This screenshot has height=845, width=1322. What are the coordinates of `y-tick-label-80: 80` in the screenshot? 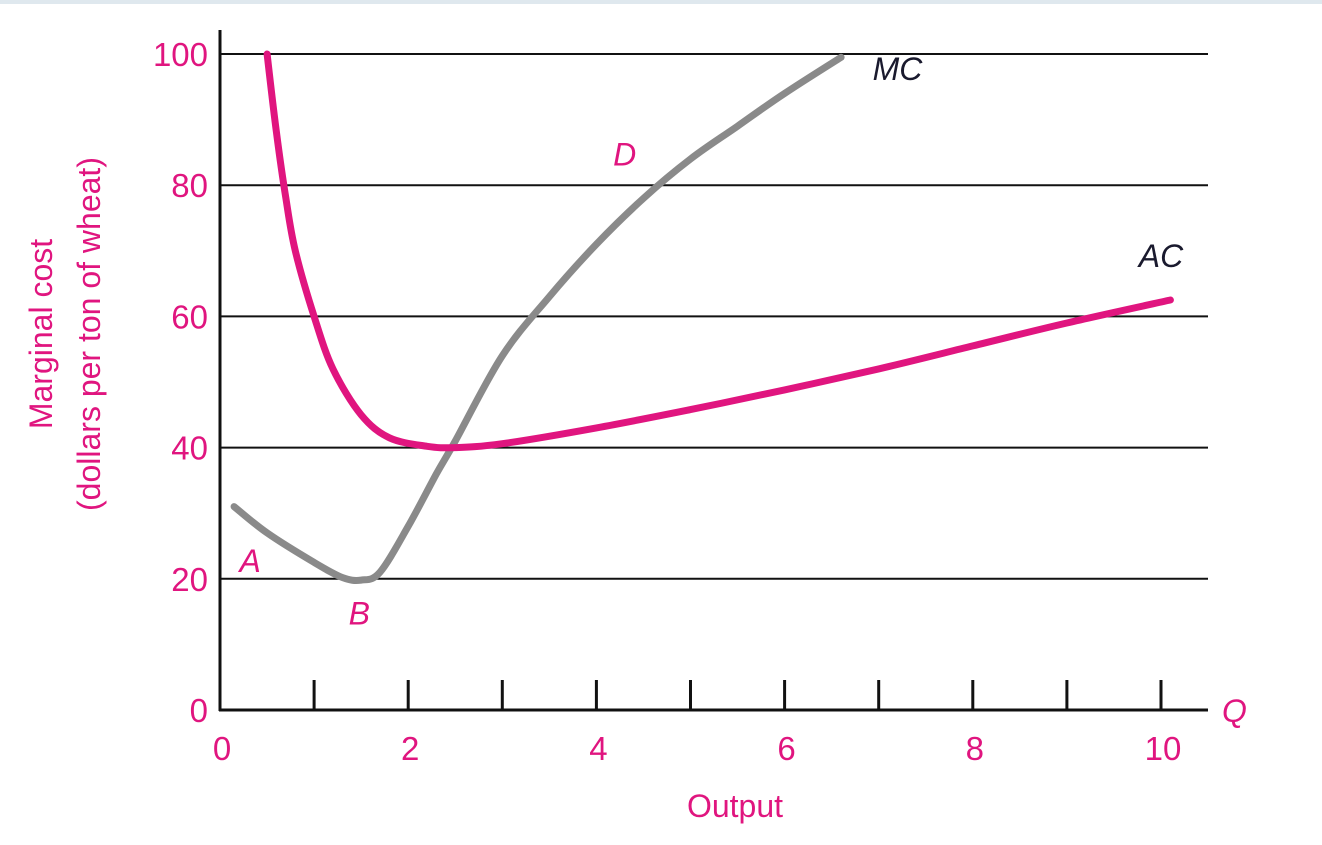 It's located at (189, 185).